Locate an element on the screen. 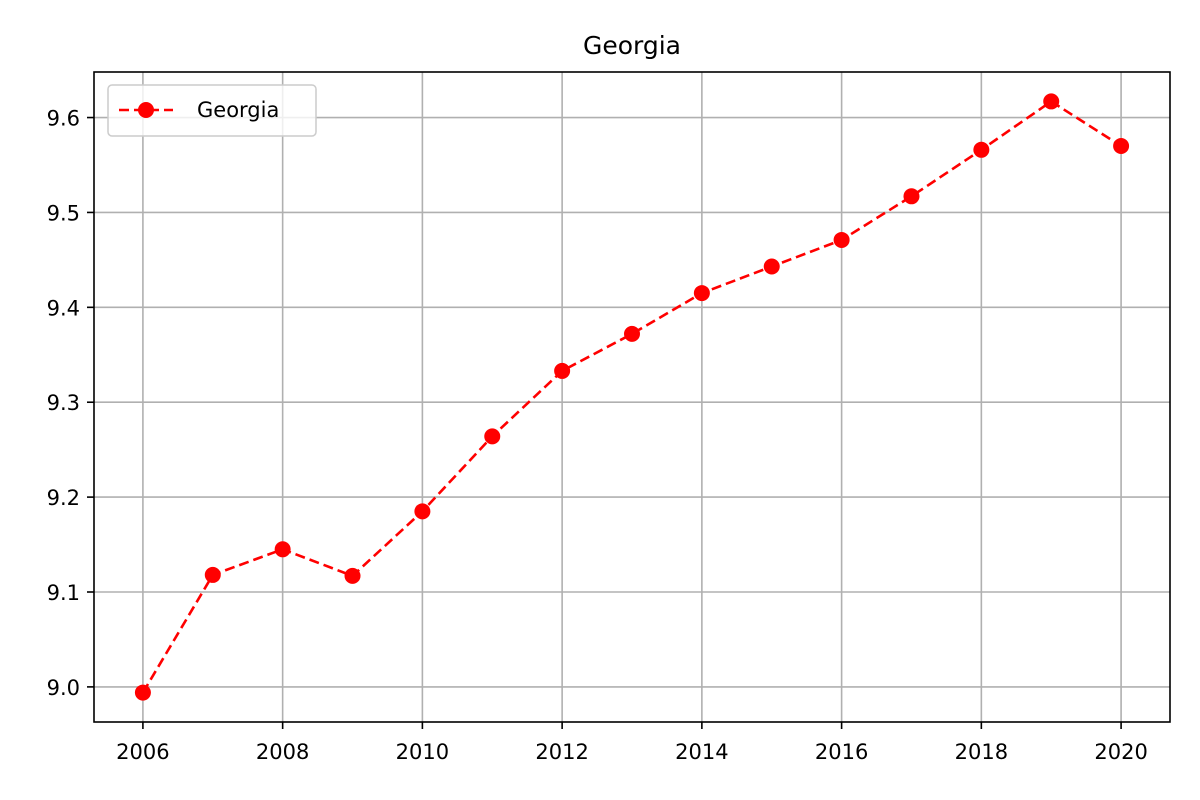  x-tick-label: 2008 is located at coordinates (282, 752).